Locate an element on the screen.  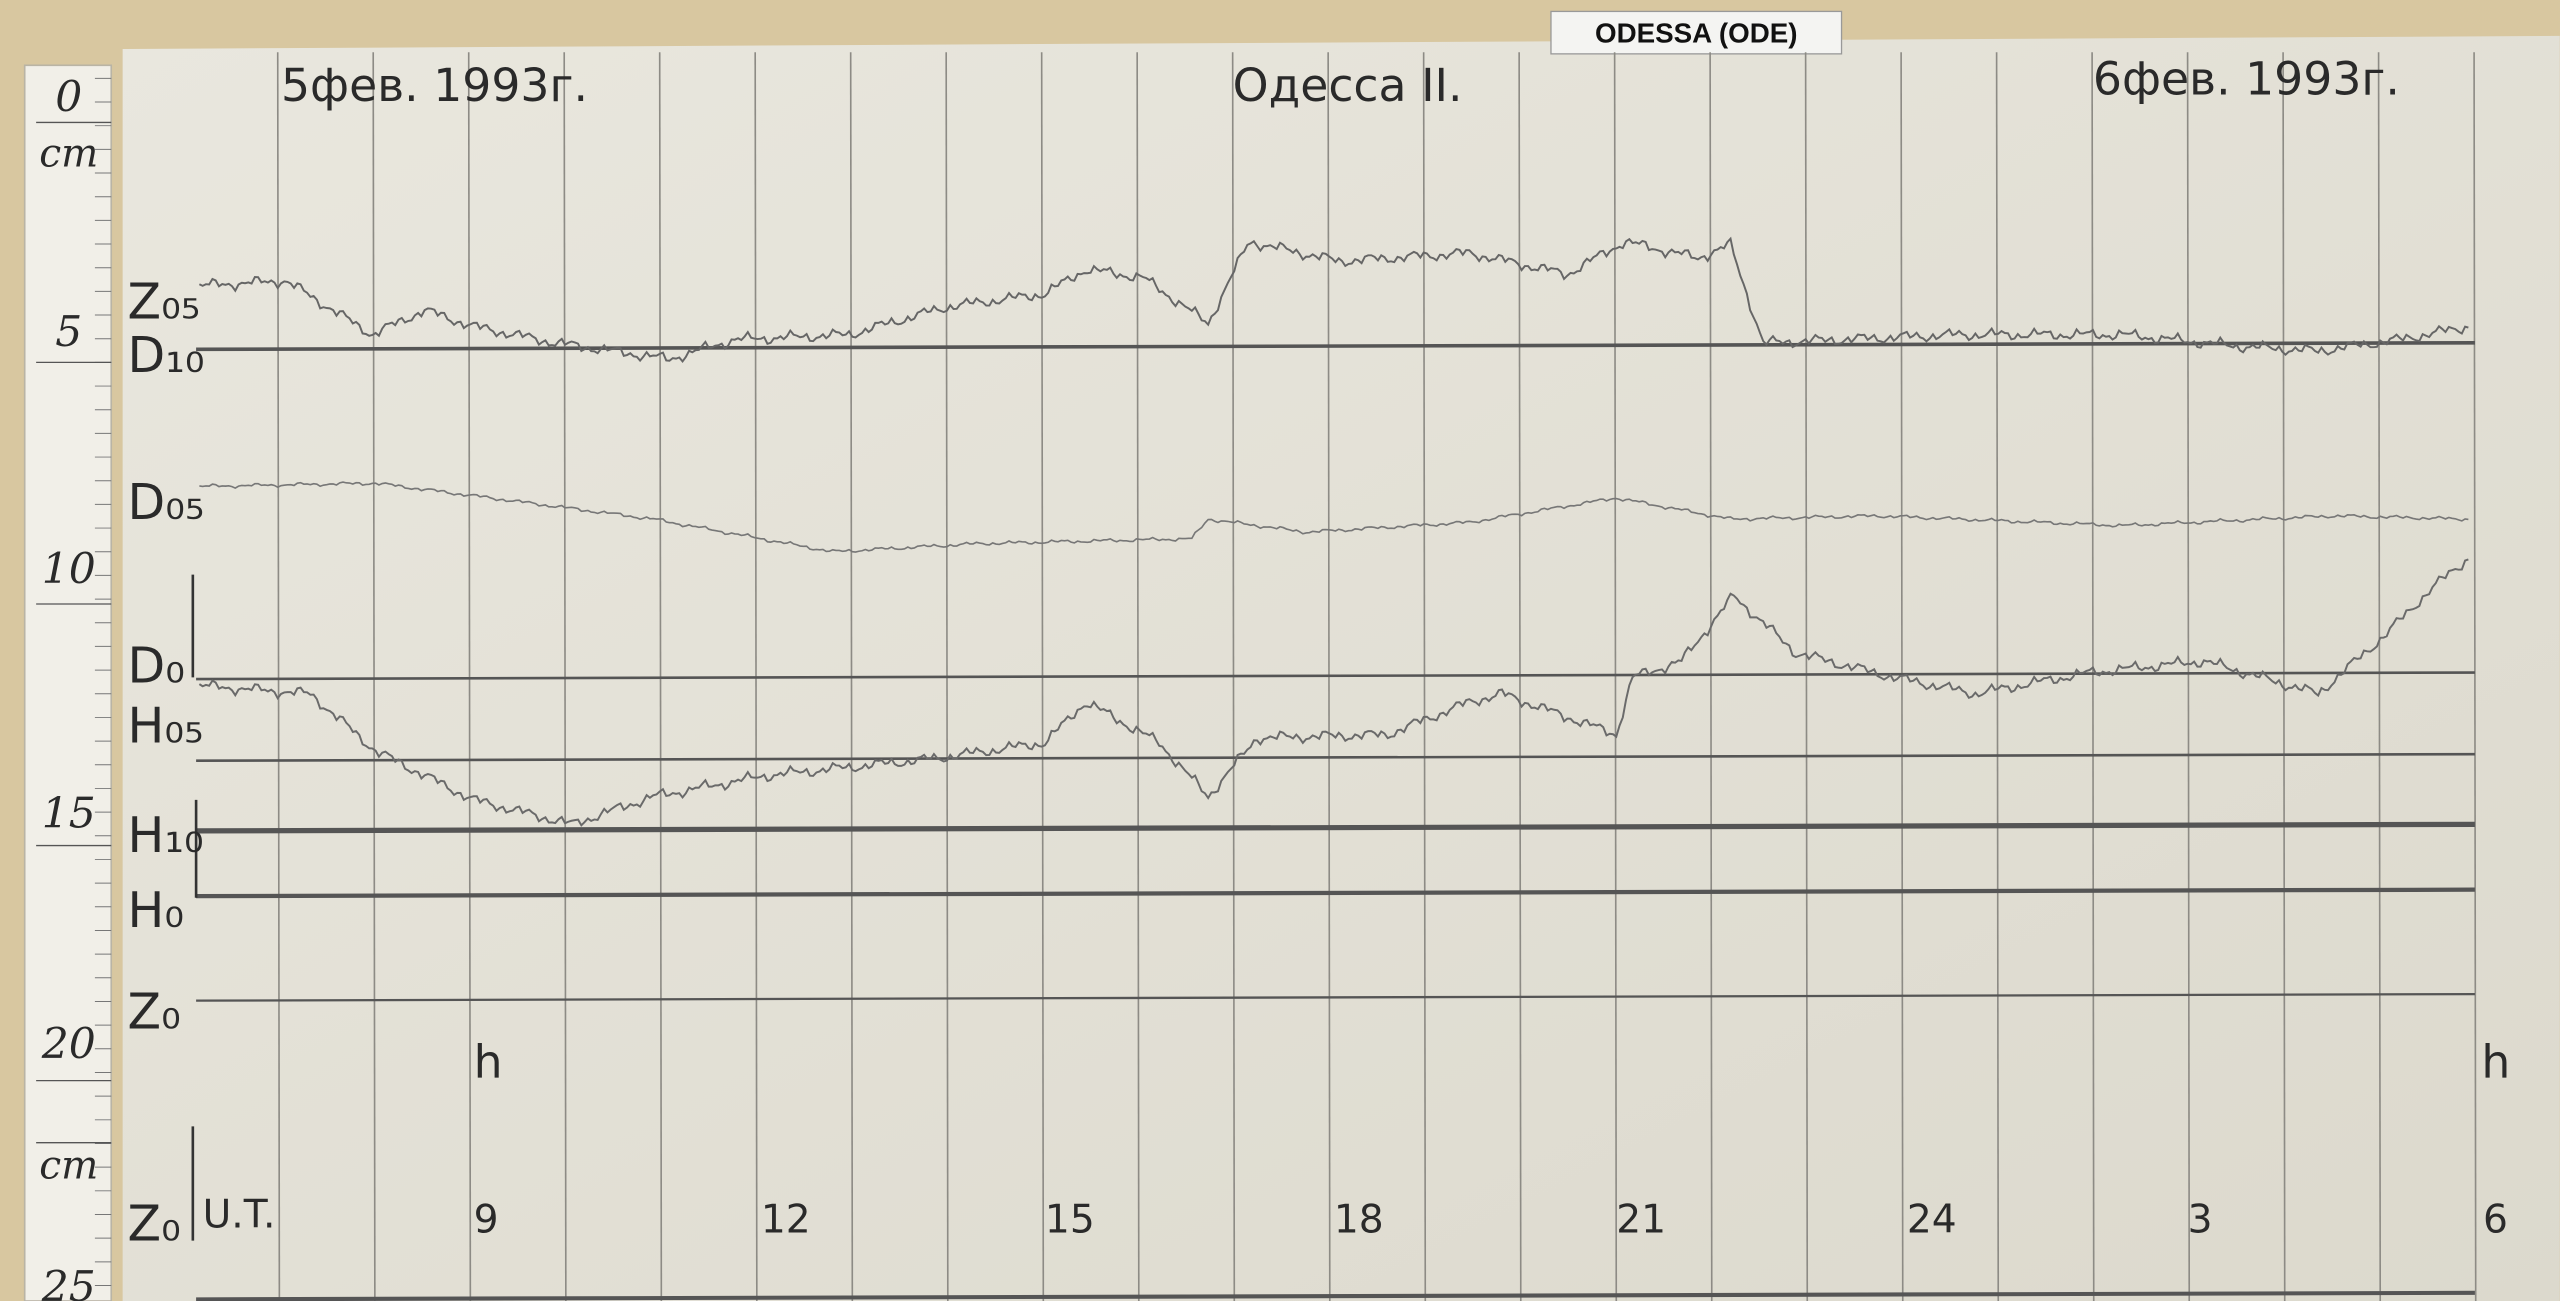
ruler-number: 15 is located at coordinates (69, 814).